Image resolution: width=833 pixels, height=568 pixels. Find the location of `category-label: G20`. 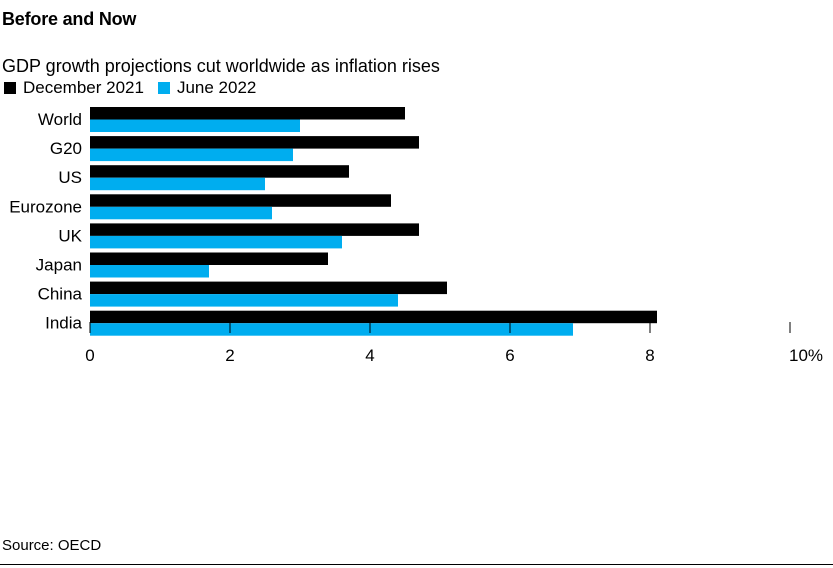

category-label: G20 is located at coordinates (66, 148).